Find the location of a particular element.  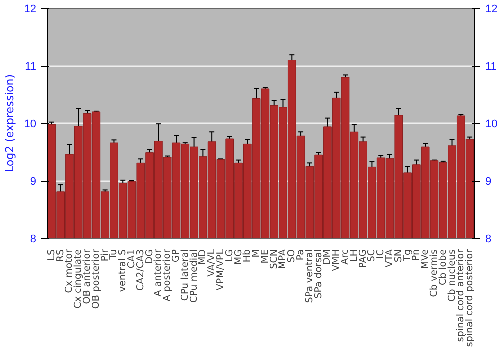

y-tick-label: 10 is located at coordinates (30, 124).